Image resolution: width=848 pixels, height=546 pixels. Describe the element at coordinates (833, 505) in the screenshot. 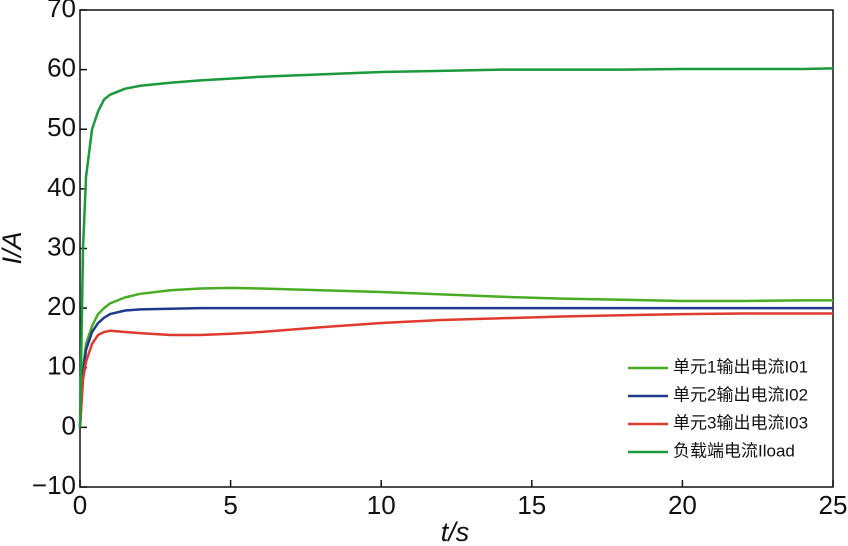

I see `x-tick-label: 25` at that location.